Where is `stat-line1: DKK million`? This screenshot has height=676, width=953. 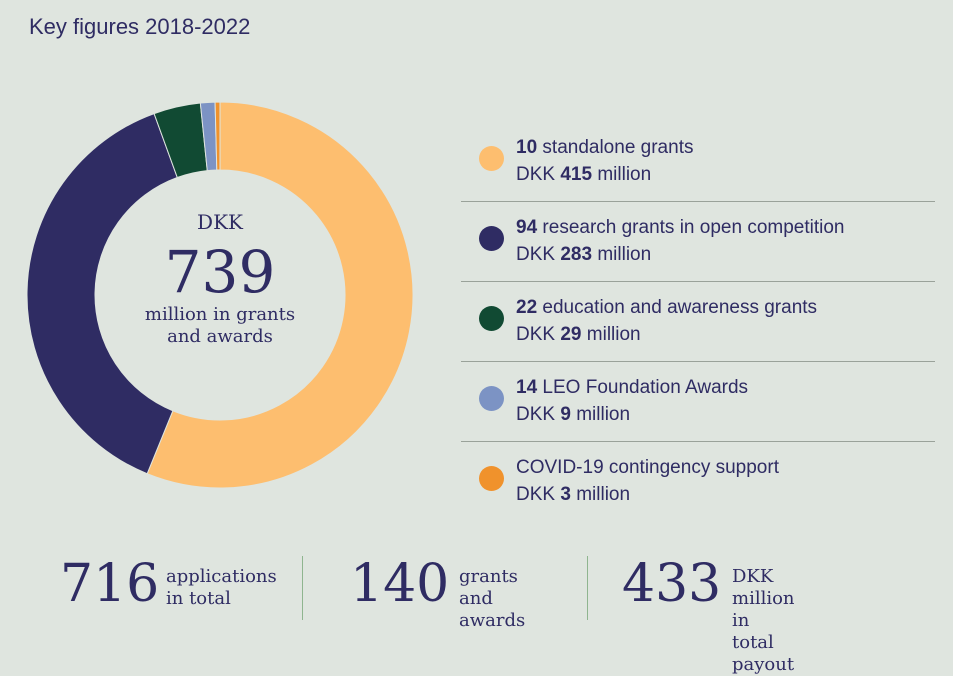
stat-line1: DKK million is located at coordinates (763, 587).